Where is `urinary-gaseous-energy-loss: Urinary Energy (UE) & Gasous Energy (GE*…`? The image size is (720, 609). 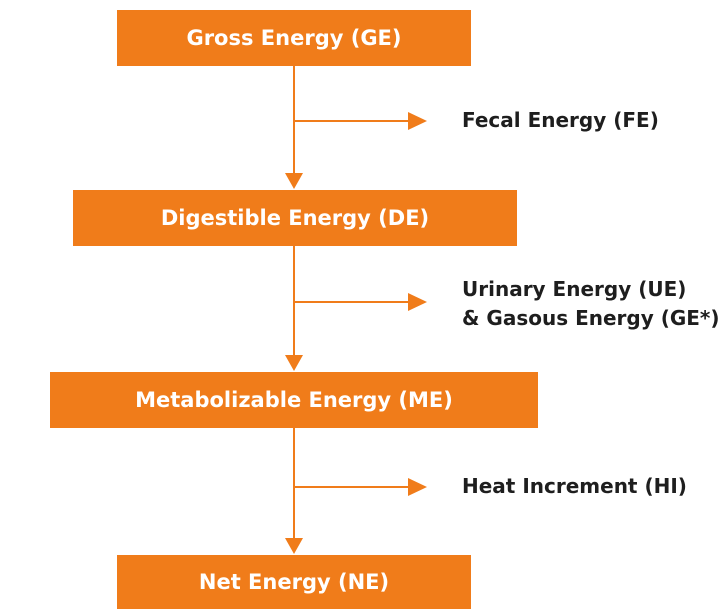
urinary-gaseous-energy-loss: Urinary Energy (UE) & Gasous Energy (GE*… is located at coordinates (591, 304).